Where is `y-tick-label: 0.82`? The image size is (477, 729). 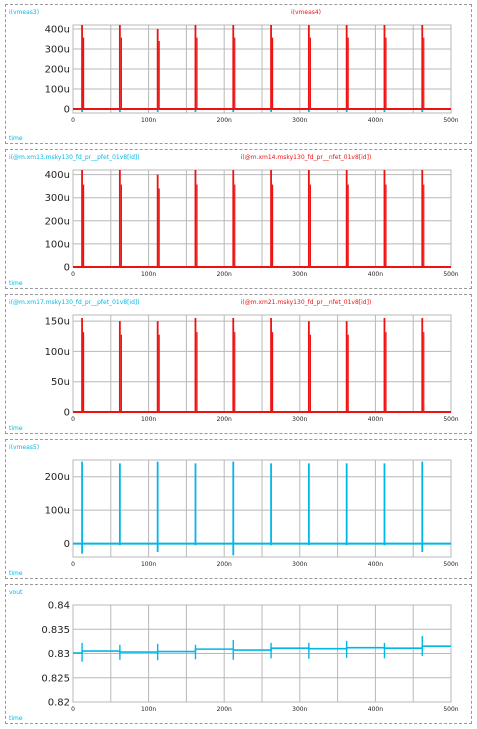 y-tick-label: 0.82 is located at coordinates (59, 703).